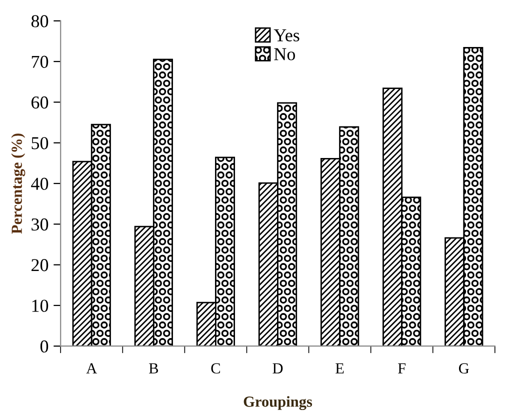 The width and height of the screenshot is (505, 417). Describe the element at coordinates (40, 265) in the screenshot. I see `y-tick-label: 20` at that location.